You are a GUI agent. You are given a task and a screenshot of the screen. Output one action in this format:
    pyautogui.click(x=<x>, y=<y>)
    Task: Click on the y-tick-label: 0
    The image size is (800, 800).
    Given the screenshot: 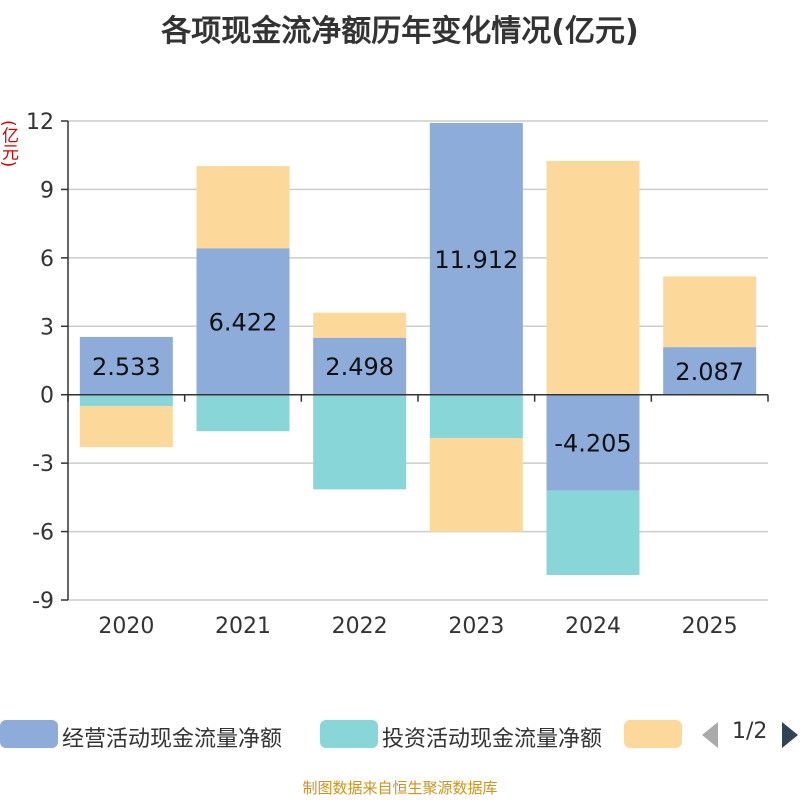 What is the action you would take?
    pyautogui.click(x=47, y=396)
    